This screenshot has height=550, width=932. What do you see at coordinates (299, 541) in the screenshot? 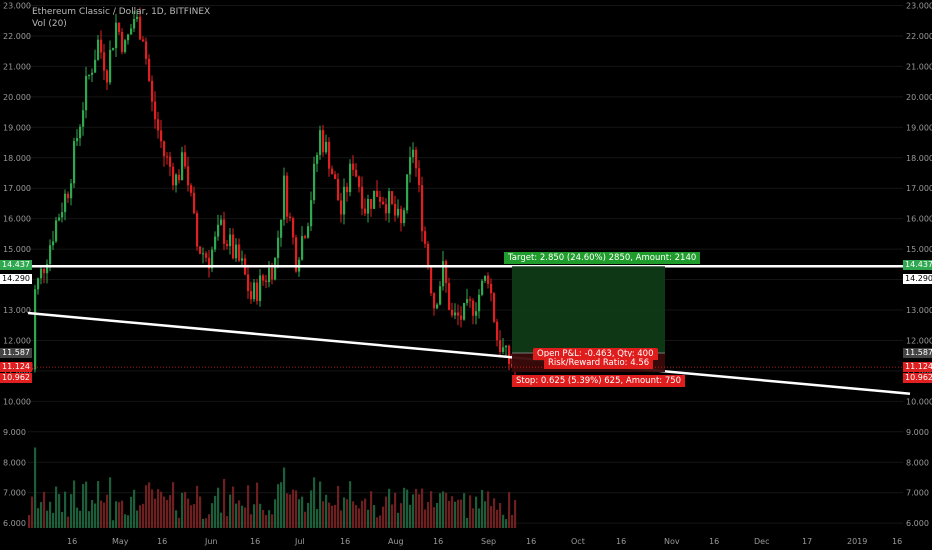
I see `x-tick: Jul` at bounding box center [299, 541].